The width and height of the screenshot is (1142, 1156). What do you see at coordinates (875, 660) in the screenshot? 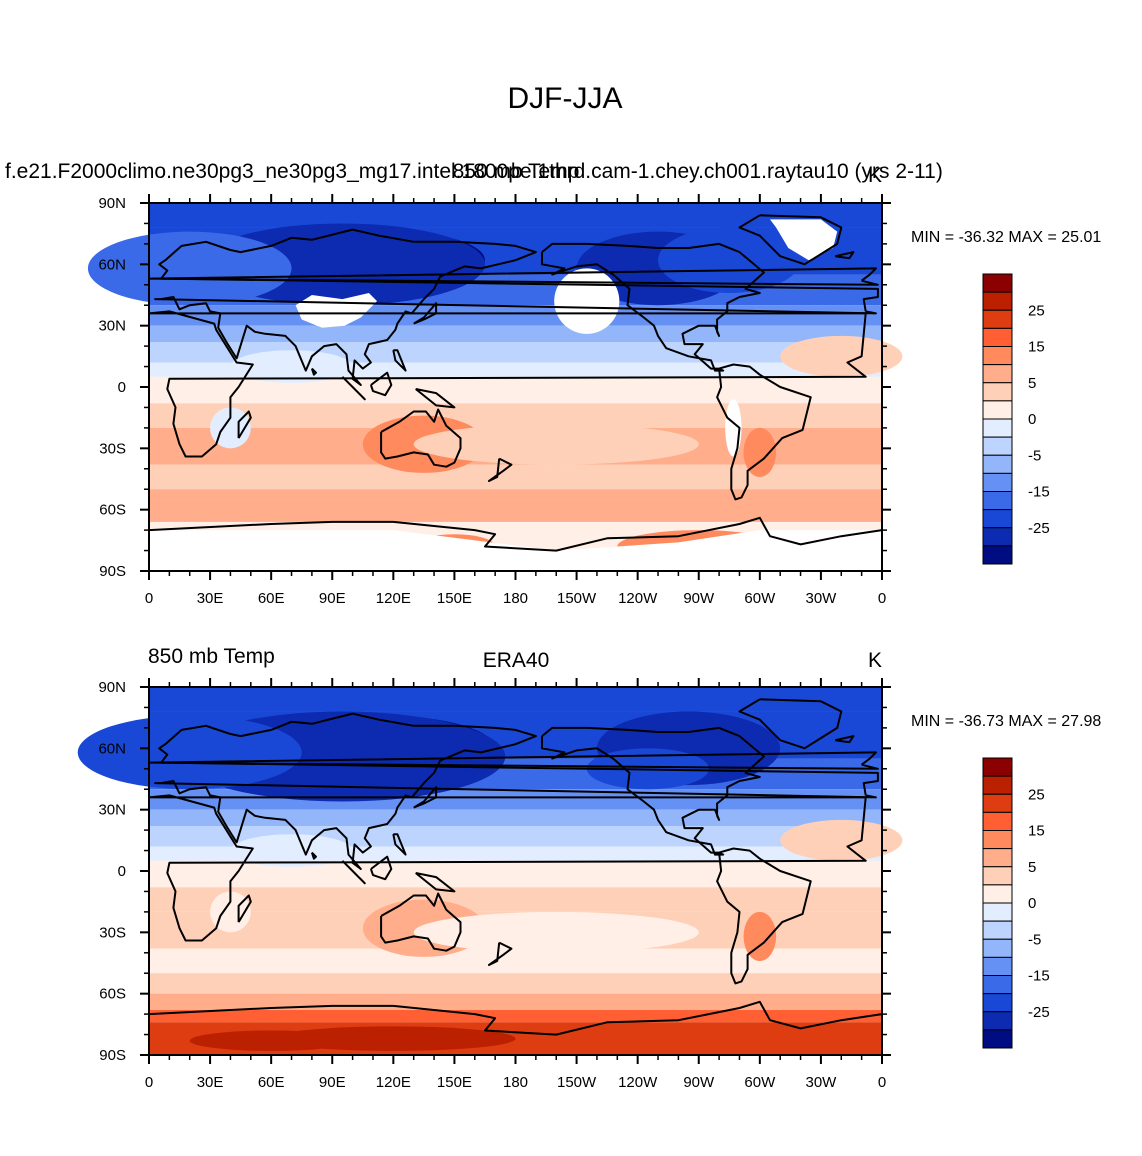
I see `panel2-units-label: K` at bounding box center [875, 660].